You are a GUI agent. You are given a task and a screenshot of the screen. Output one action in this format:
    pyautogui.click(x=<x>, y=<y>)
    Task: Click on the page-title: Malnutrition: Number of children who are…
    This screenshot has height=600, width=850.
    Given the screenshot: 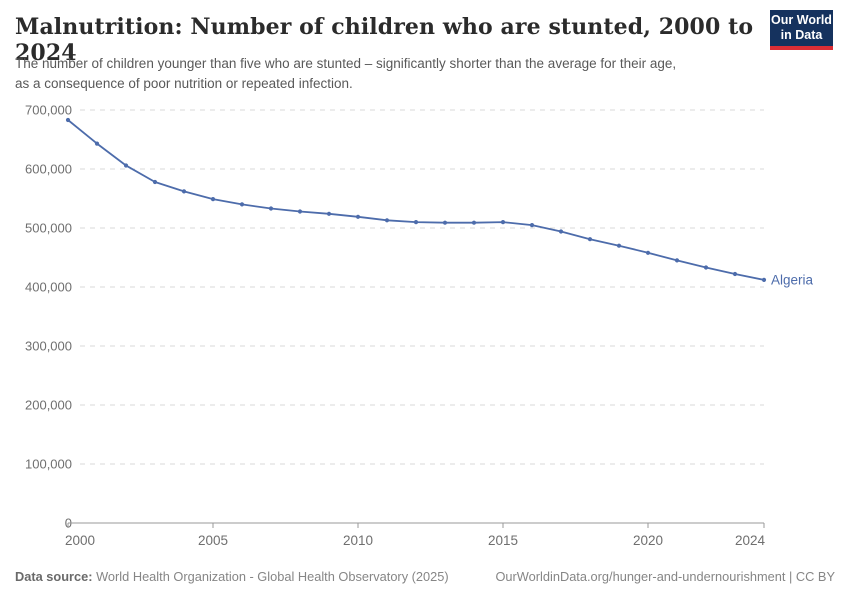 What is the action you would take?
    pyautogui.click(x=384, y=40)
    